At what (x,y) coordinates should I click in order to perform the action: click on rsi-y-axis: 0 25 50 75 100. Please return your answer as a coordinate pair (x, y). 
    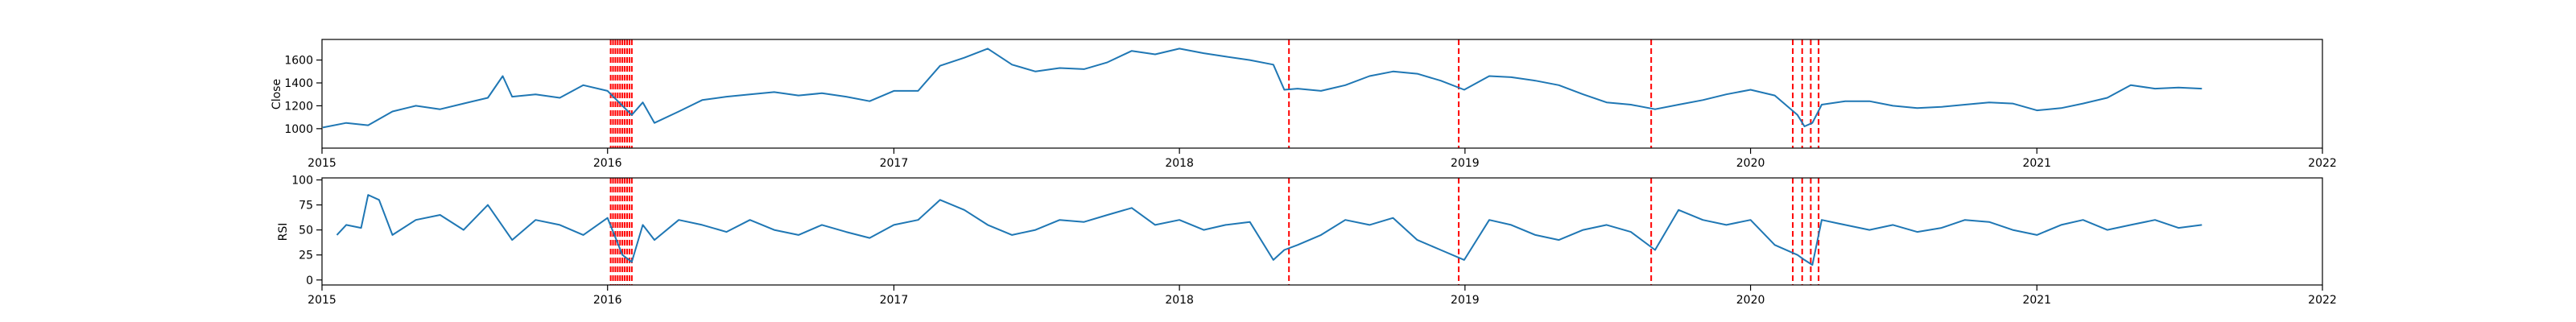
    Looking at the image, I should click on (306, 231).